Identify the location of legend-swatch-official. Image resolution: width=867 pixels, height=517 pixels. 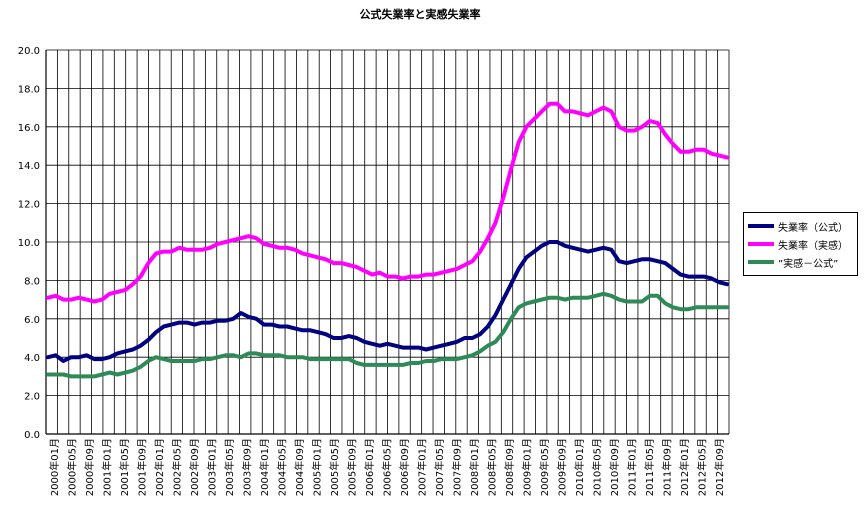
(761, 226).